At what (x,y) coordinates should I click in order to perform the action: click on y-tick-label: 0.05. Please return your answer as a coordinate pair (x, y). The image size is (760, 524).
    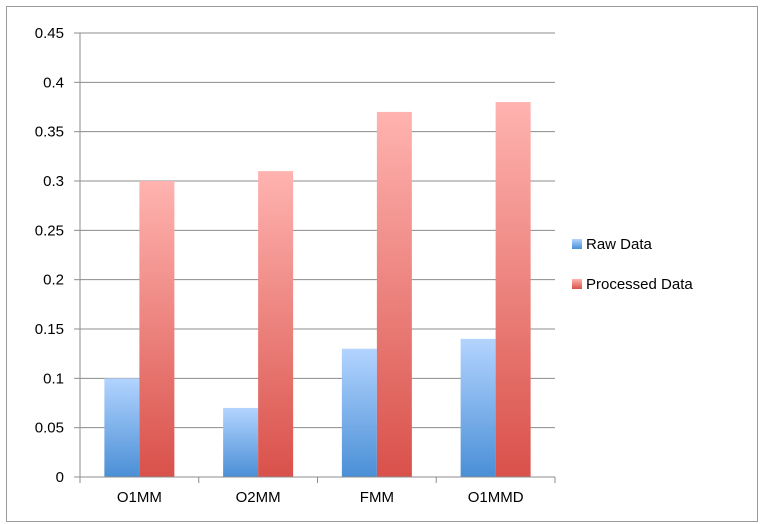
    Looking at the image, I should click on (49, 428).